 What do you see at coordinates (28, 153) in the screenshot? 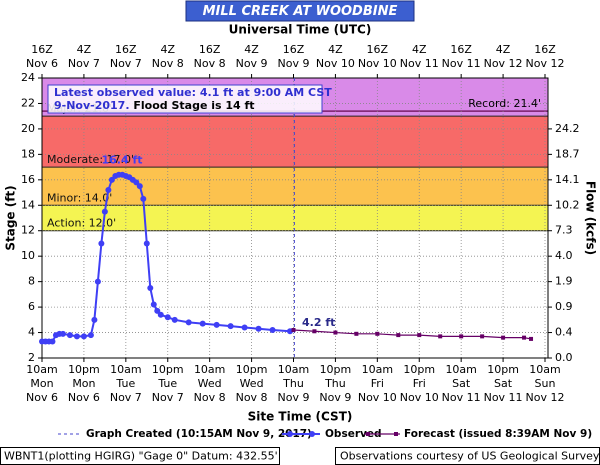
I see `y-tick-label: 18` at bounding box center [28, 153].